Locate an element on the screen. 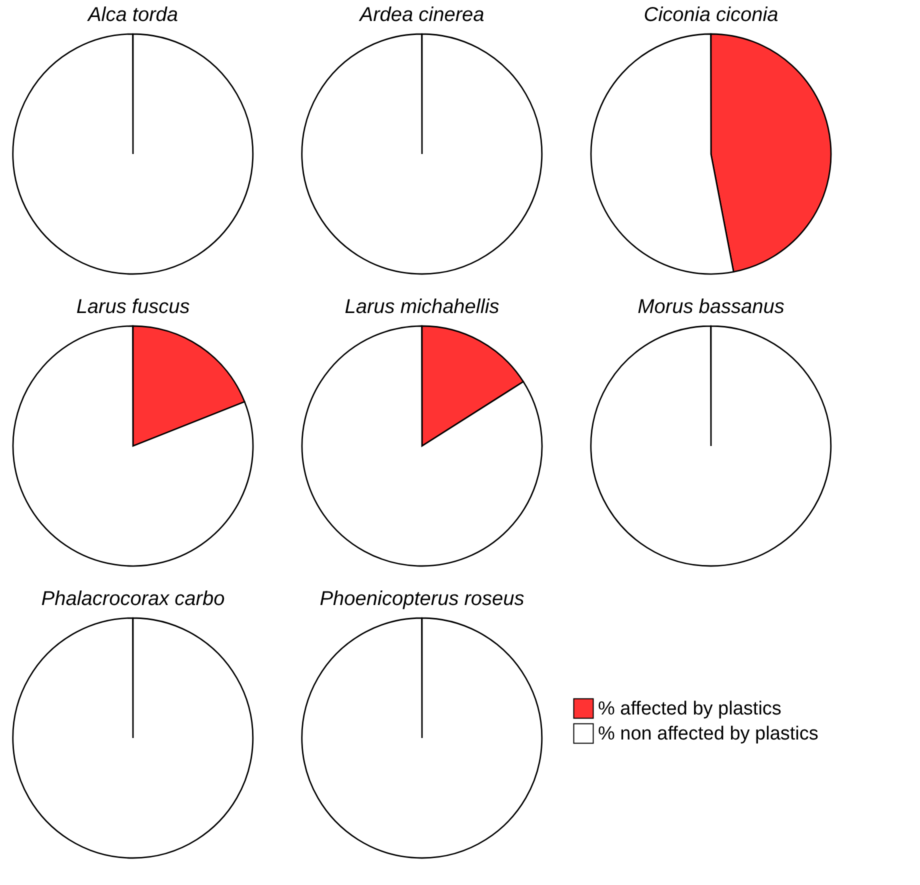 This screenshot has width=920, height=885. chart-title: Phalacrocorax carbo is located at coordinates (133, 599).